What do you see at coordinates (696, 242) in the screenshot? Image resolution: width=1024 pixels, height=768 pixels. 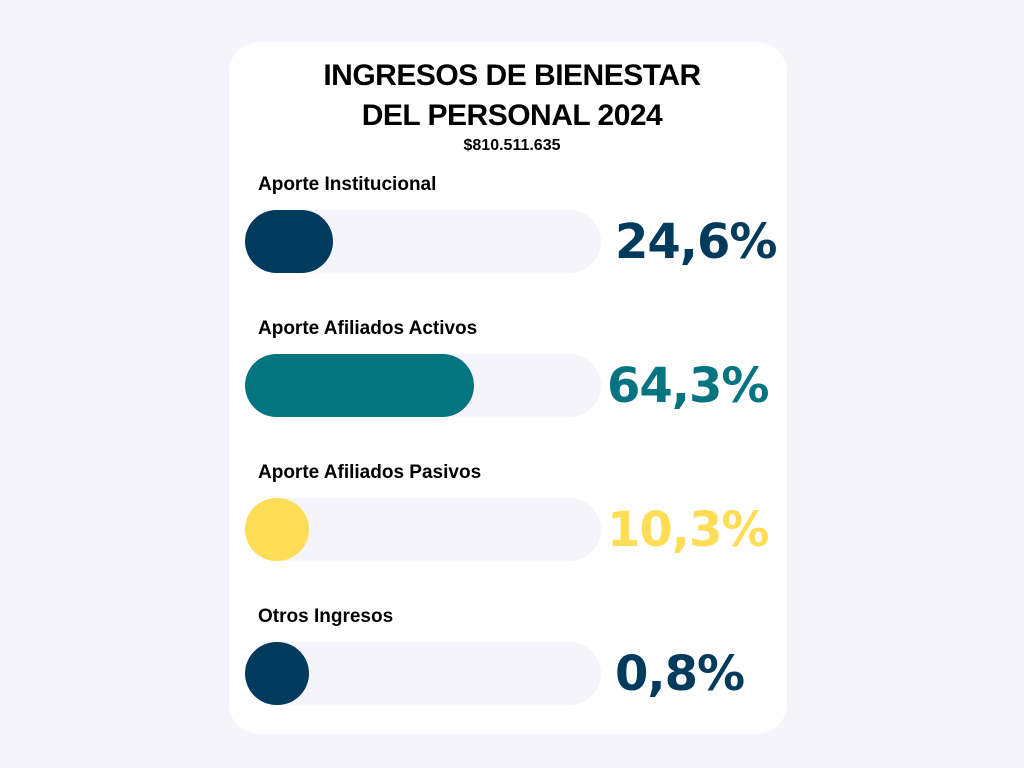 I see `bar-value-label: 24,6%` at bounding box center [696, 242].